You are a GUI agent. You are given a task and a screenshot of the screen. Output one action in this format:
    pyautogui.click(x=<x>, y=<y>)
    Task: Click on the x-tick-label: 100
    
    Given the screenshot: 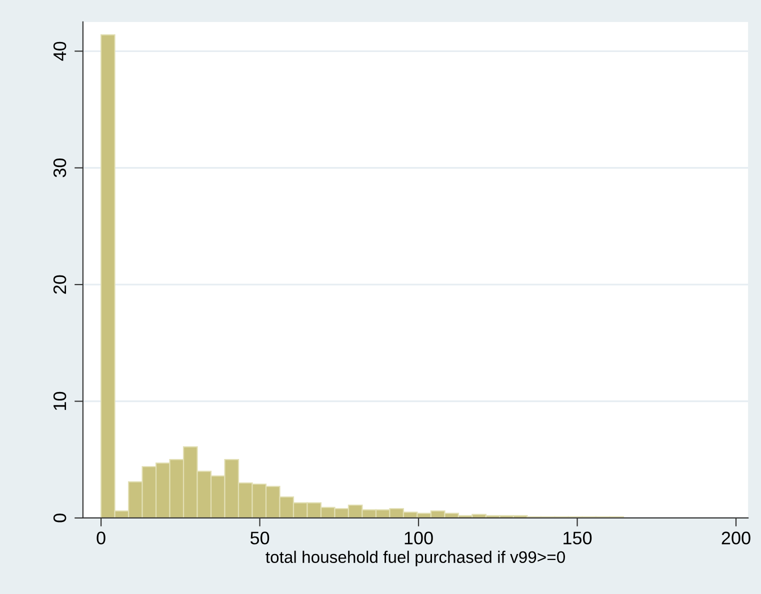 What is the action you would take?
    pyautogui.click(x=418, y=538)
    